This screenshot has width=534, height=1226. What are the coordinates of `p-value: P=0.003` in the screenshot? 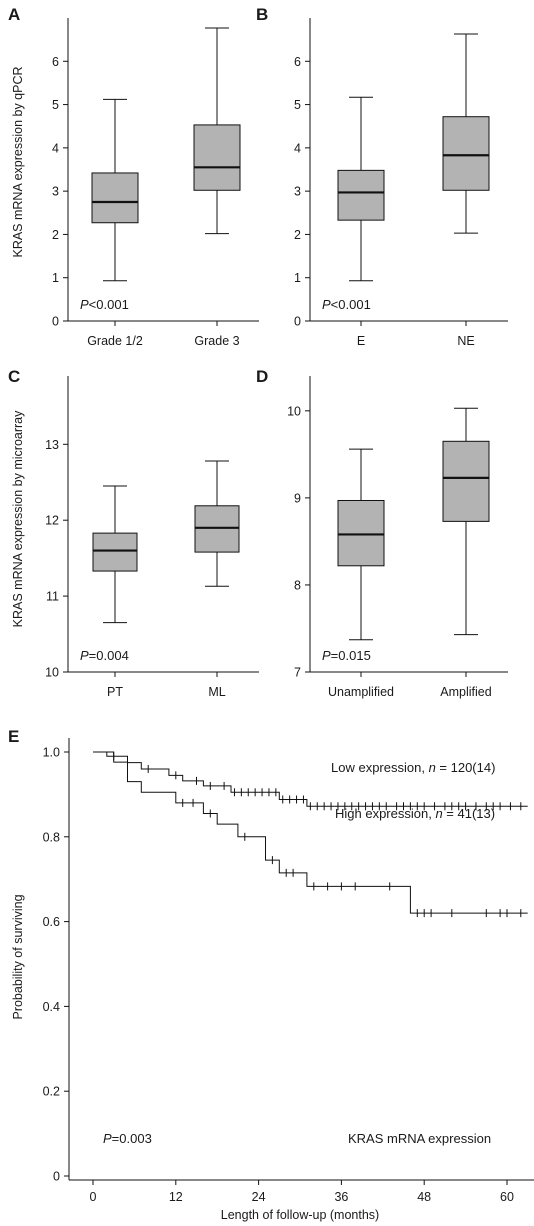 It's located at (127, 1138).